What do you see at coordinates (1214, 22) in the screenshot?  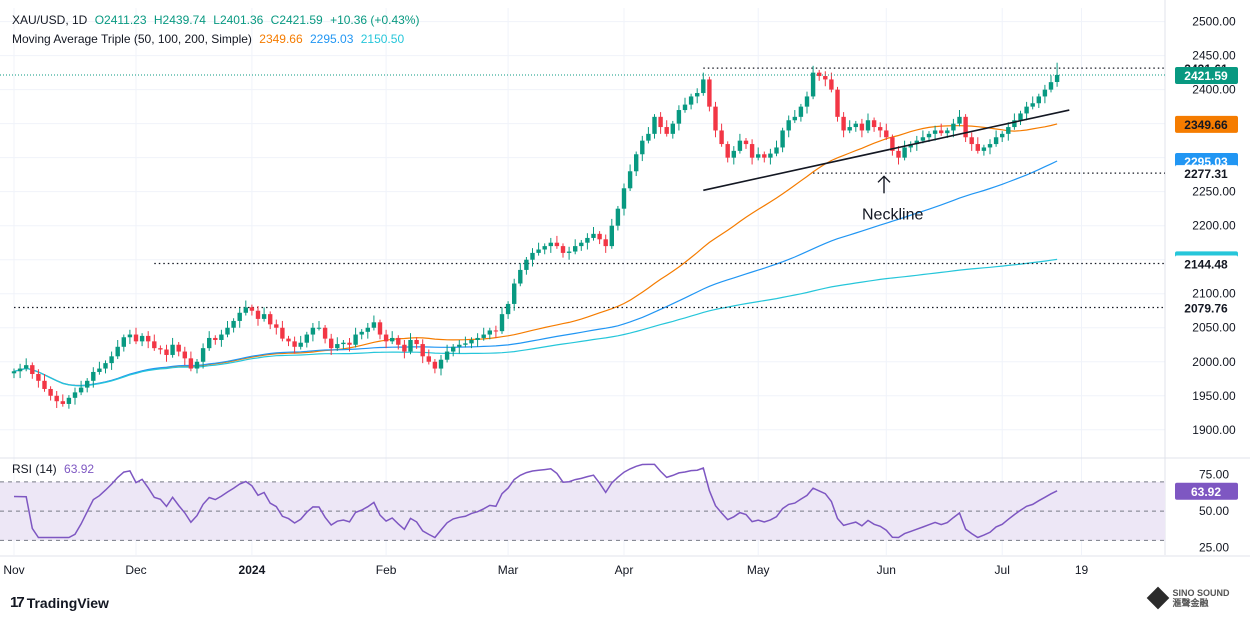 I see `price-tick-label: 2500.00` at bounding box center [1214, 22].